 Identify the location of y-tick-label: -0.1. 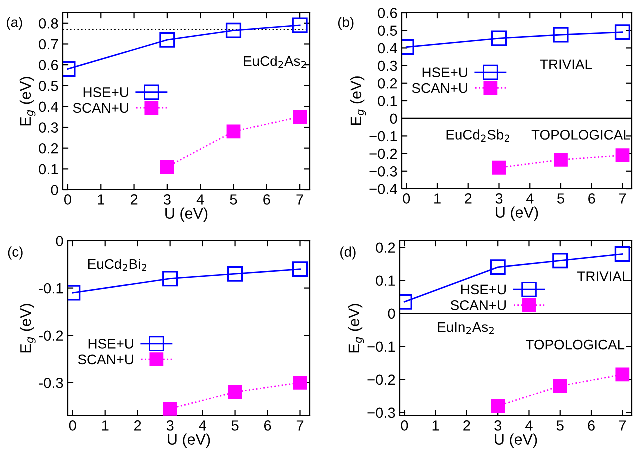
(51, 288).